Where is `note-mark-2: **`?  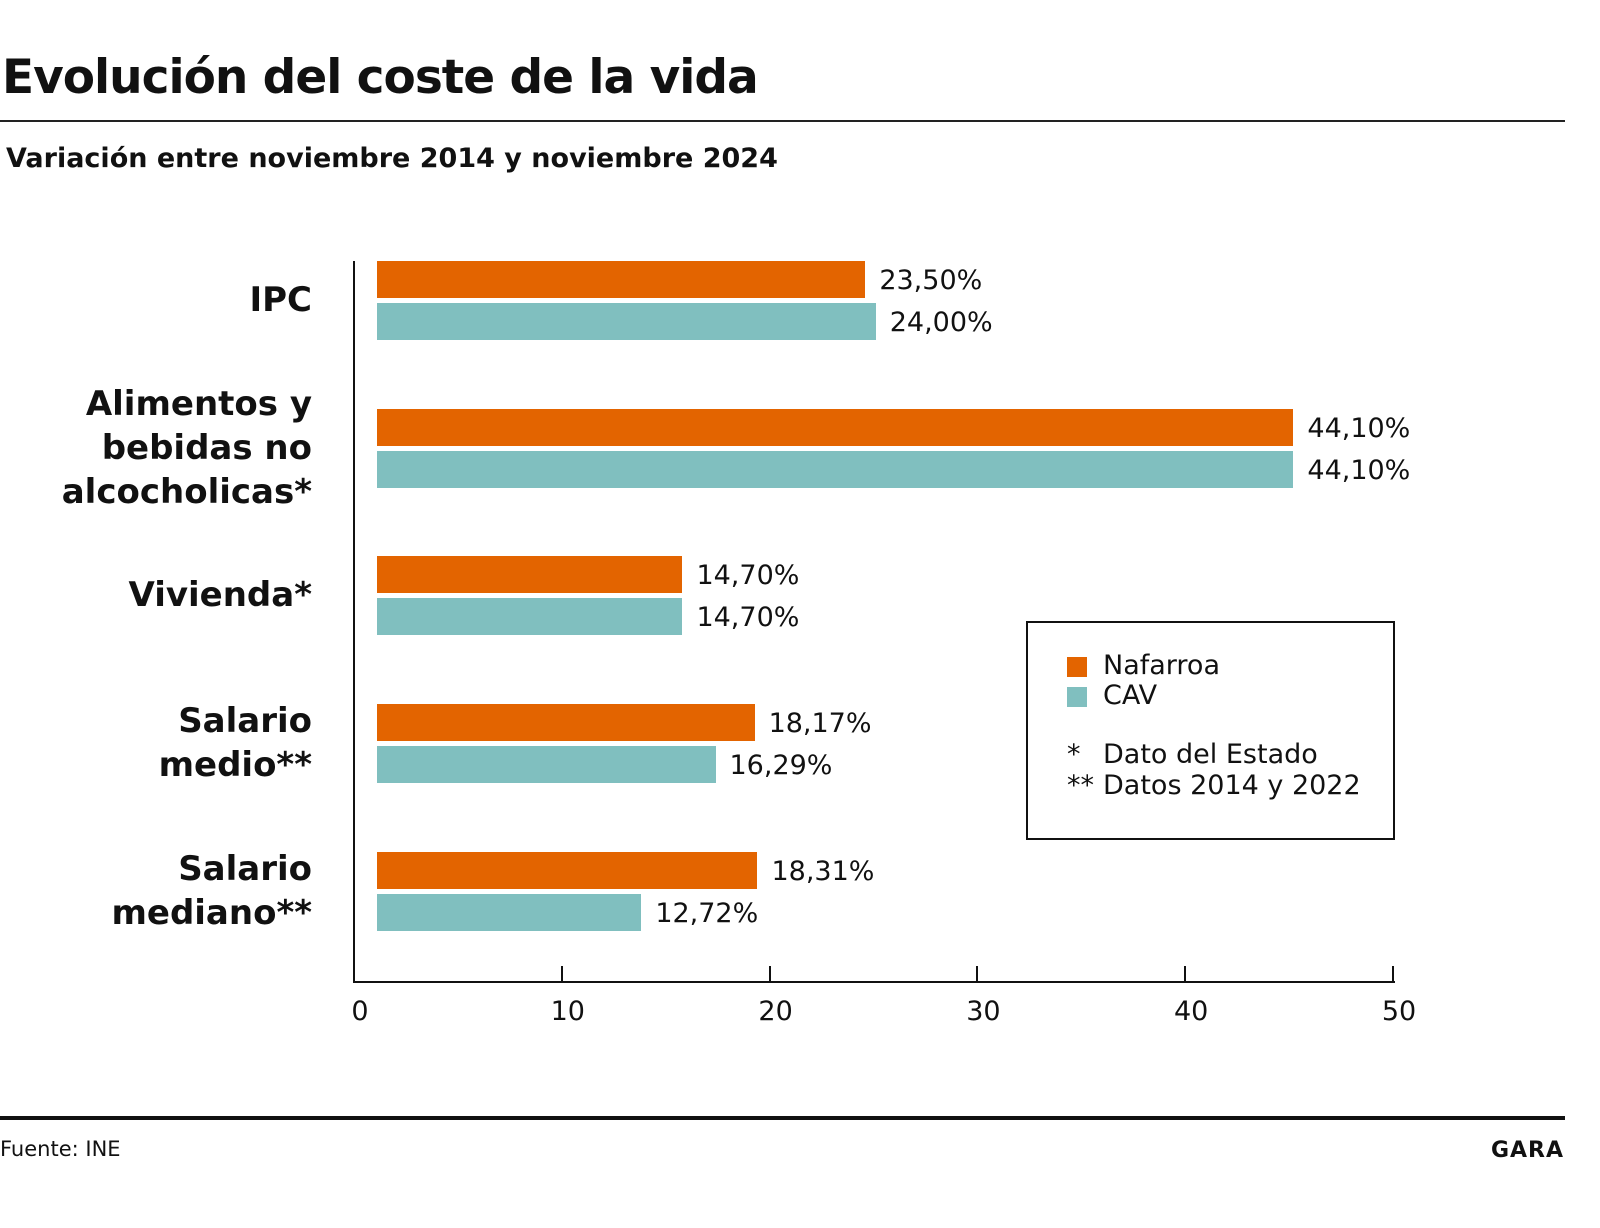
note-mark-2: ** is located at coordinates (1080, 785).